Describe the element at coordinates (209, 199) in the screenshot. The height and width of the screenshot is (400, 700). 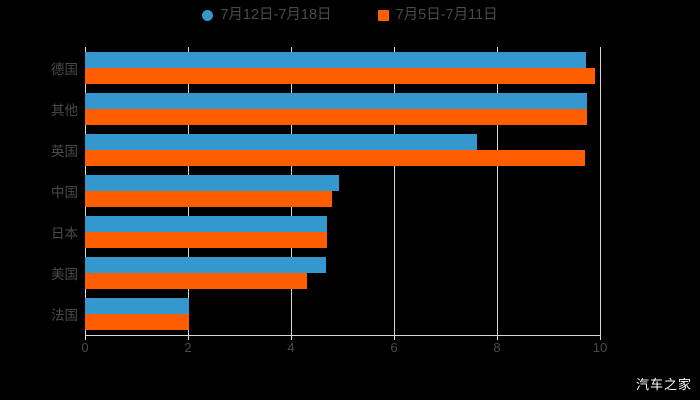
I see `bar-中国-series-2` at that location.